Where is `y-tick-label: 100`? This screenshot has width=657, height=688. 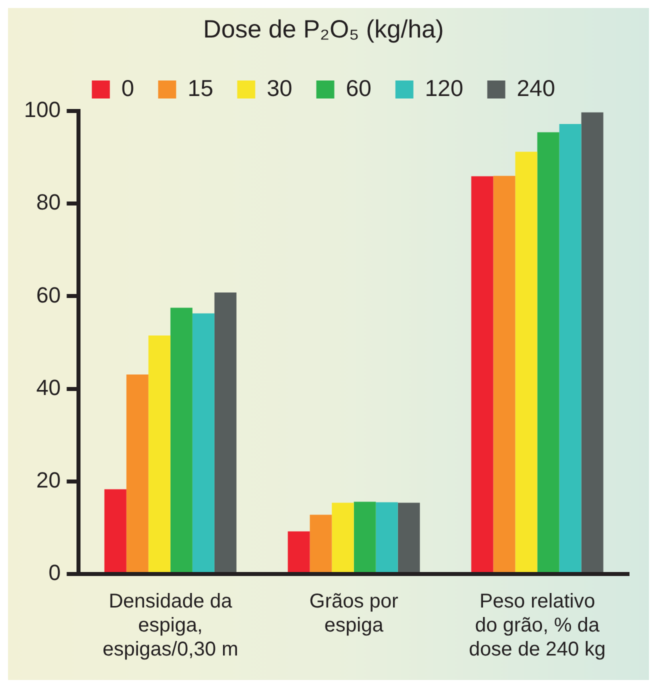 y-tick-label: 100 is located at coordinates (42, 109).